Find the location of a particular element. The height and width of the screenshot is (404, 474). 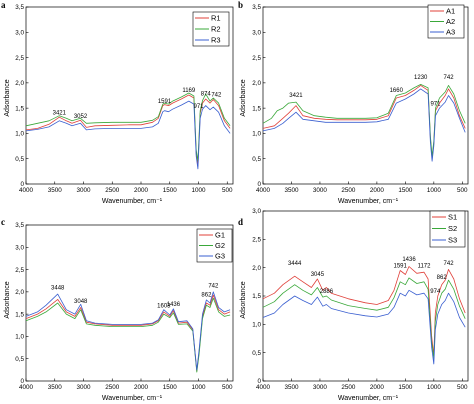

panel-c-legend-label-g3: G3 is located at coordinates (220, 256).